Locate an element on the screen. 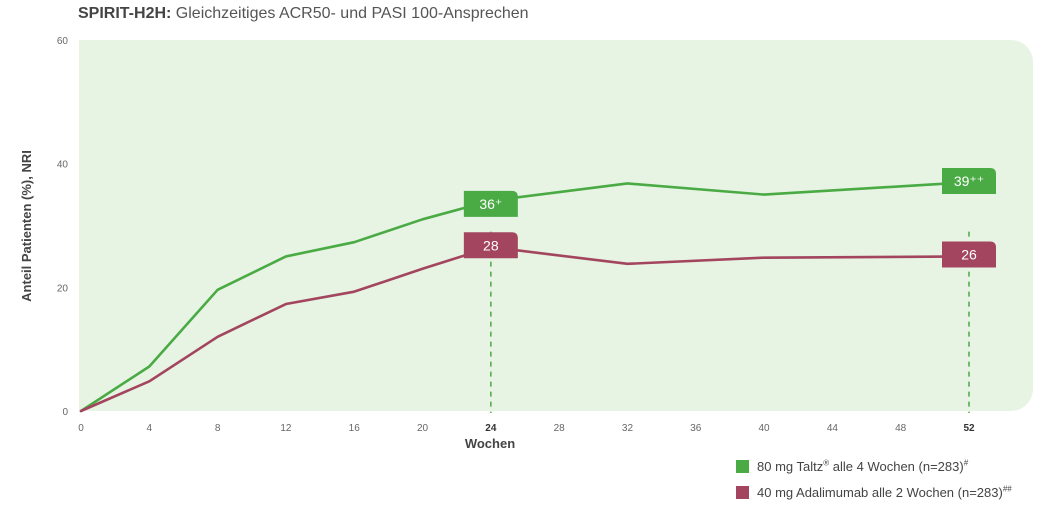 Image resolution: width=1059 pixels, height=516 pixels. plot-background-corner is located at coordinates (94, 55).